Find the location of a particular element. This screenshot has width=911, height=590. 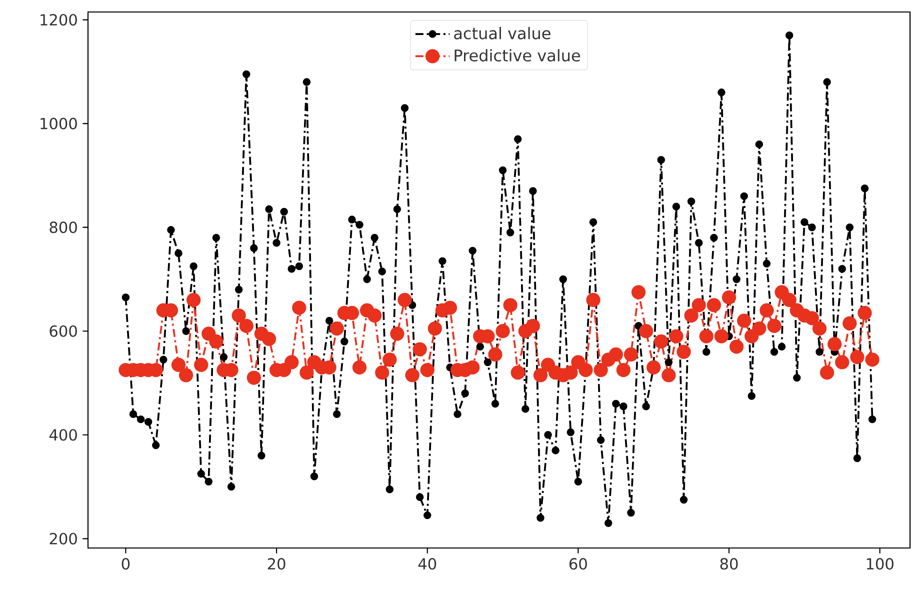

x-tick-label: 20 is located at coordinates (277, 564).